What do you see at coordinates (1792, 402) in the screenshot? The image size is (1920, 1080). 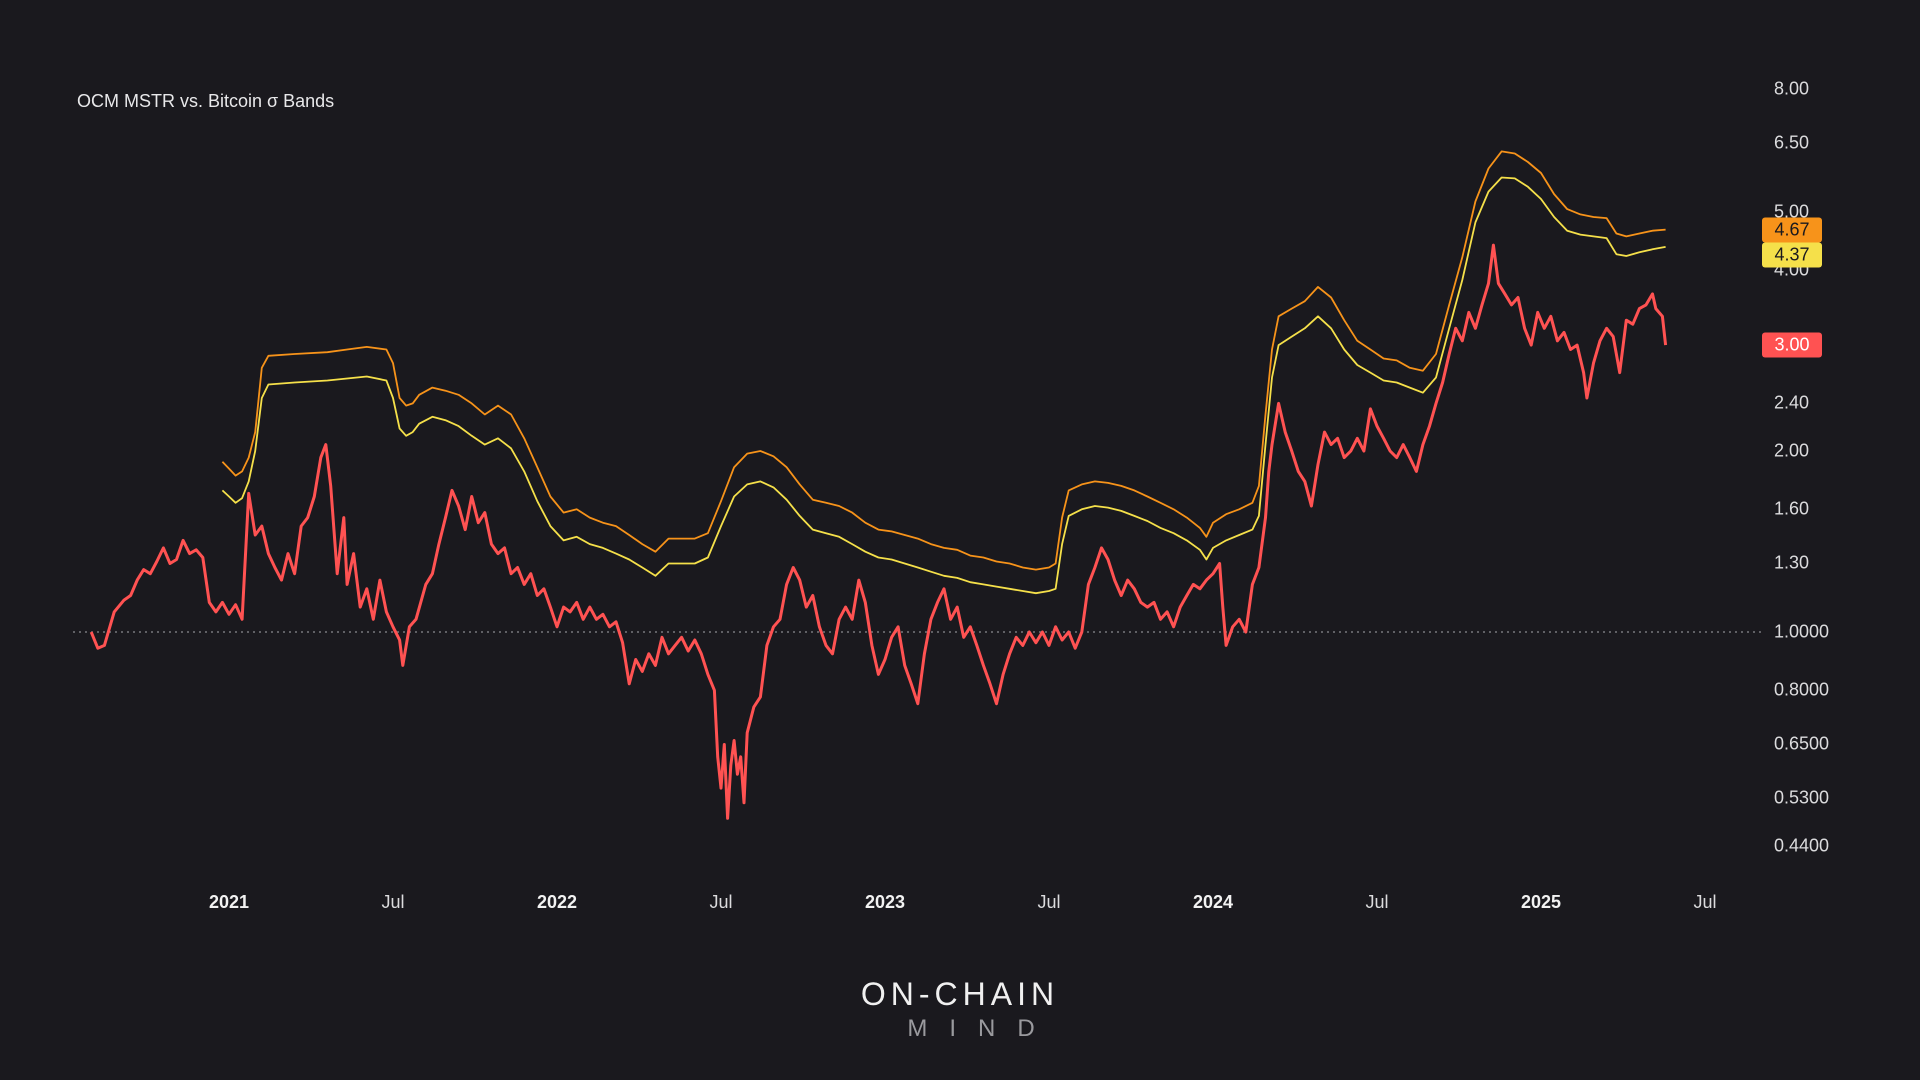 I see `y-tick-label: 2.40` at bounding box center [1792, 402].